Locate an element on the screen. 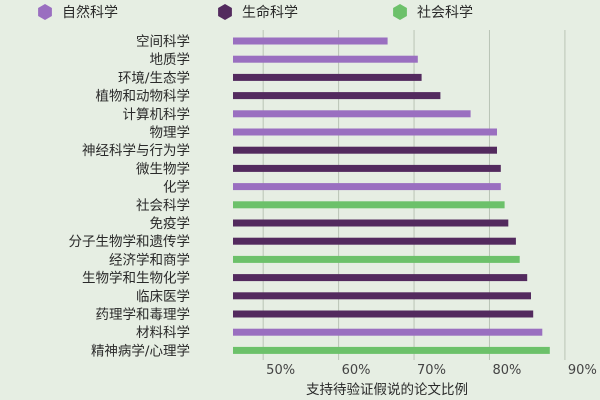  category-label: 环境/生态学 is located at coordinates (154, 78).